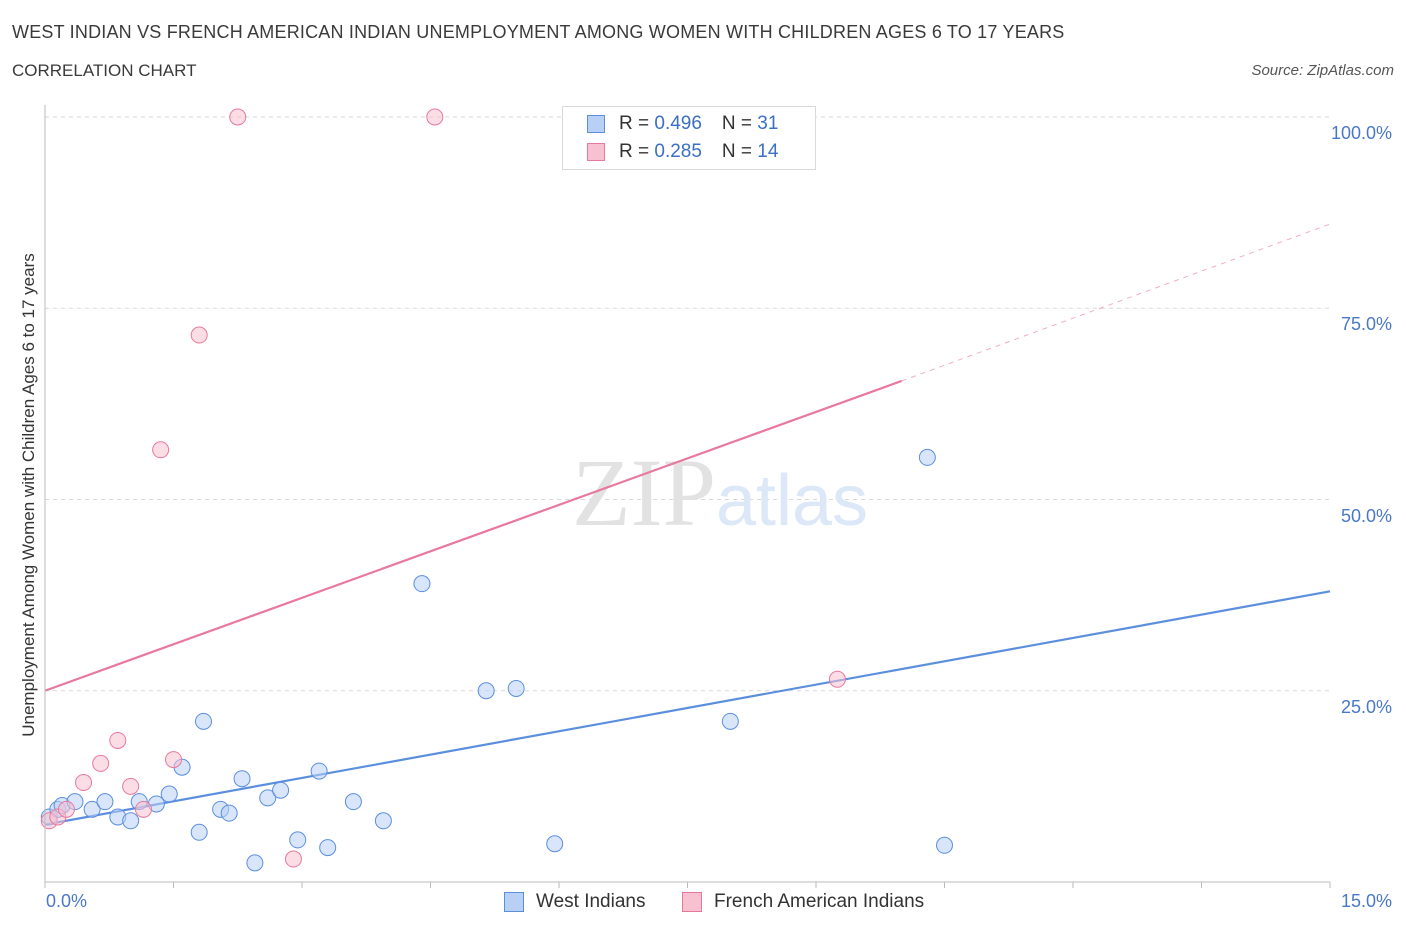 The height and width of the screenshot is (930, 1406). Describe the element at coordinates (678, 151) in the screenshot. I see `r-value: 0.285` at that location.